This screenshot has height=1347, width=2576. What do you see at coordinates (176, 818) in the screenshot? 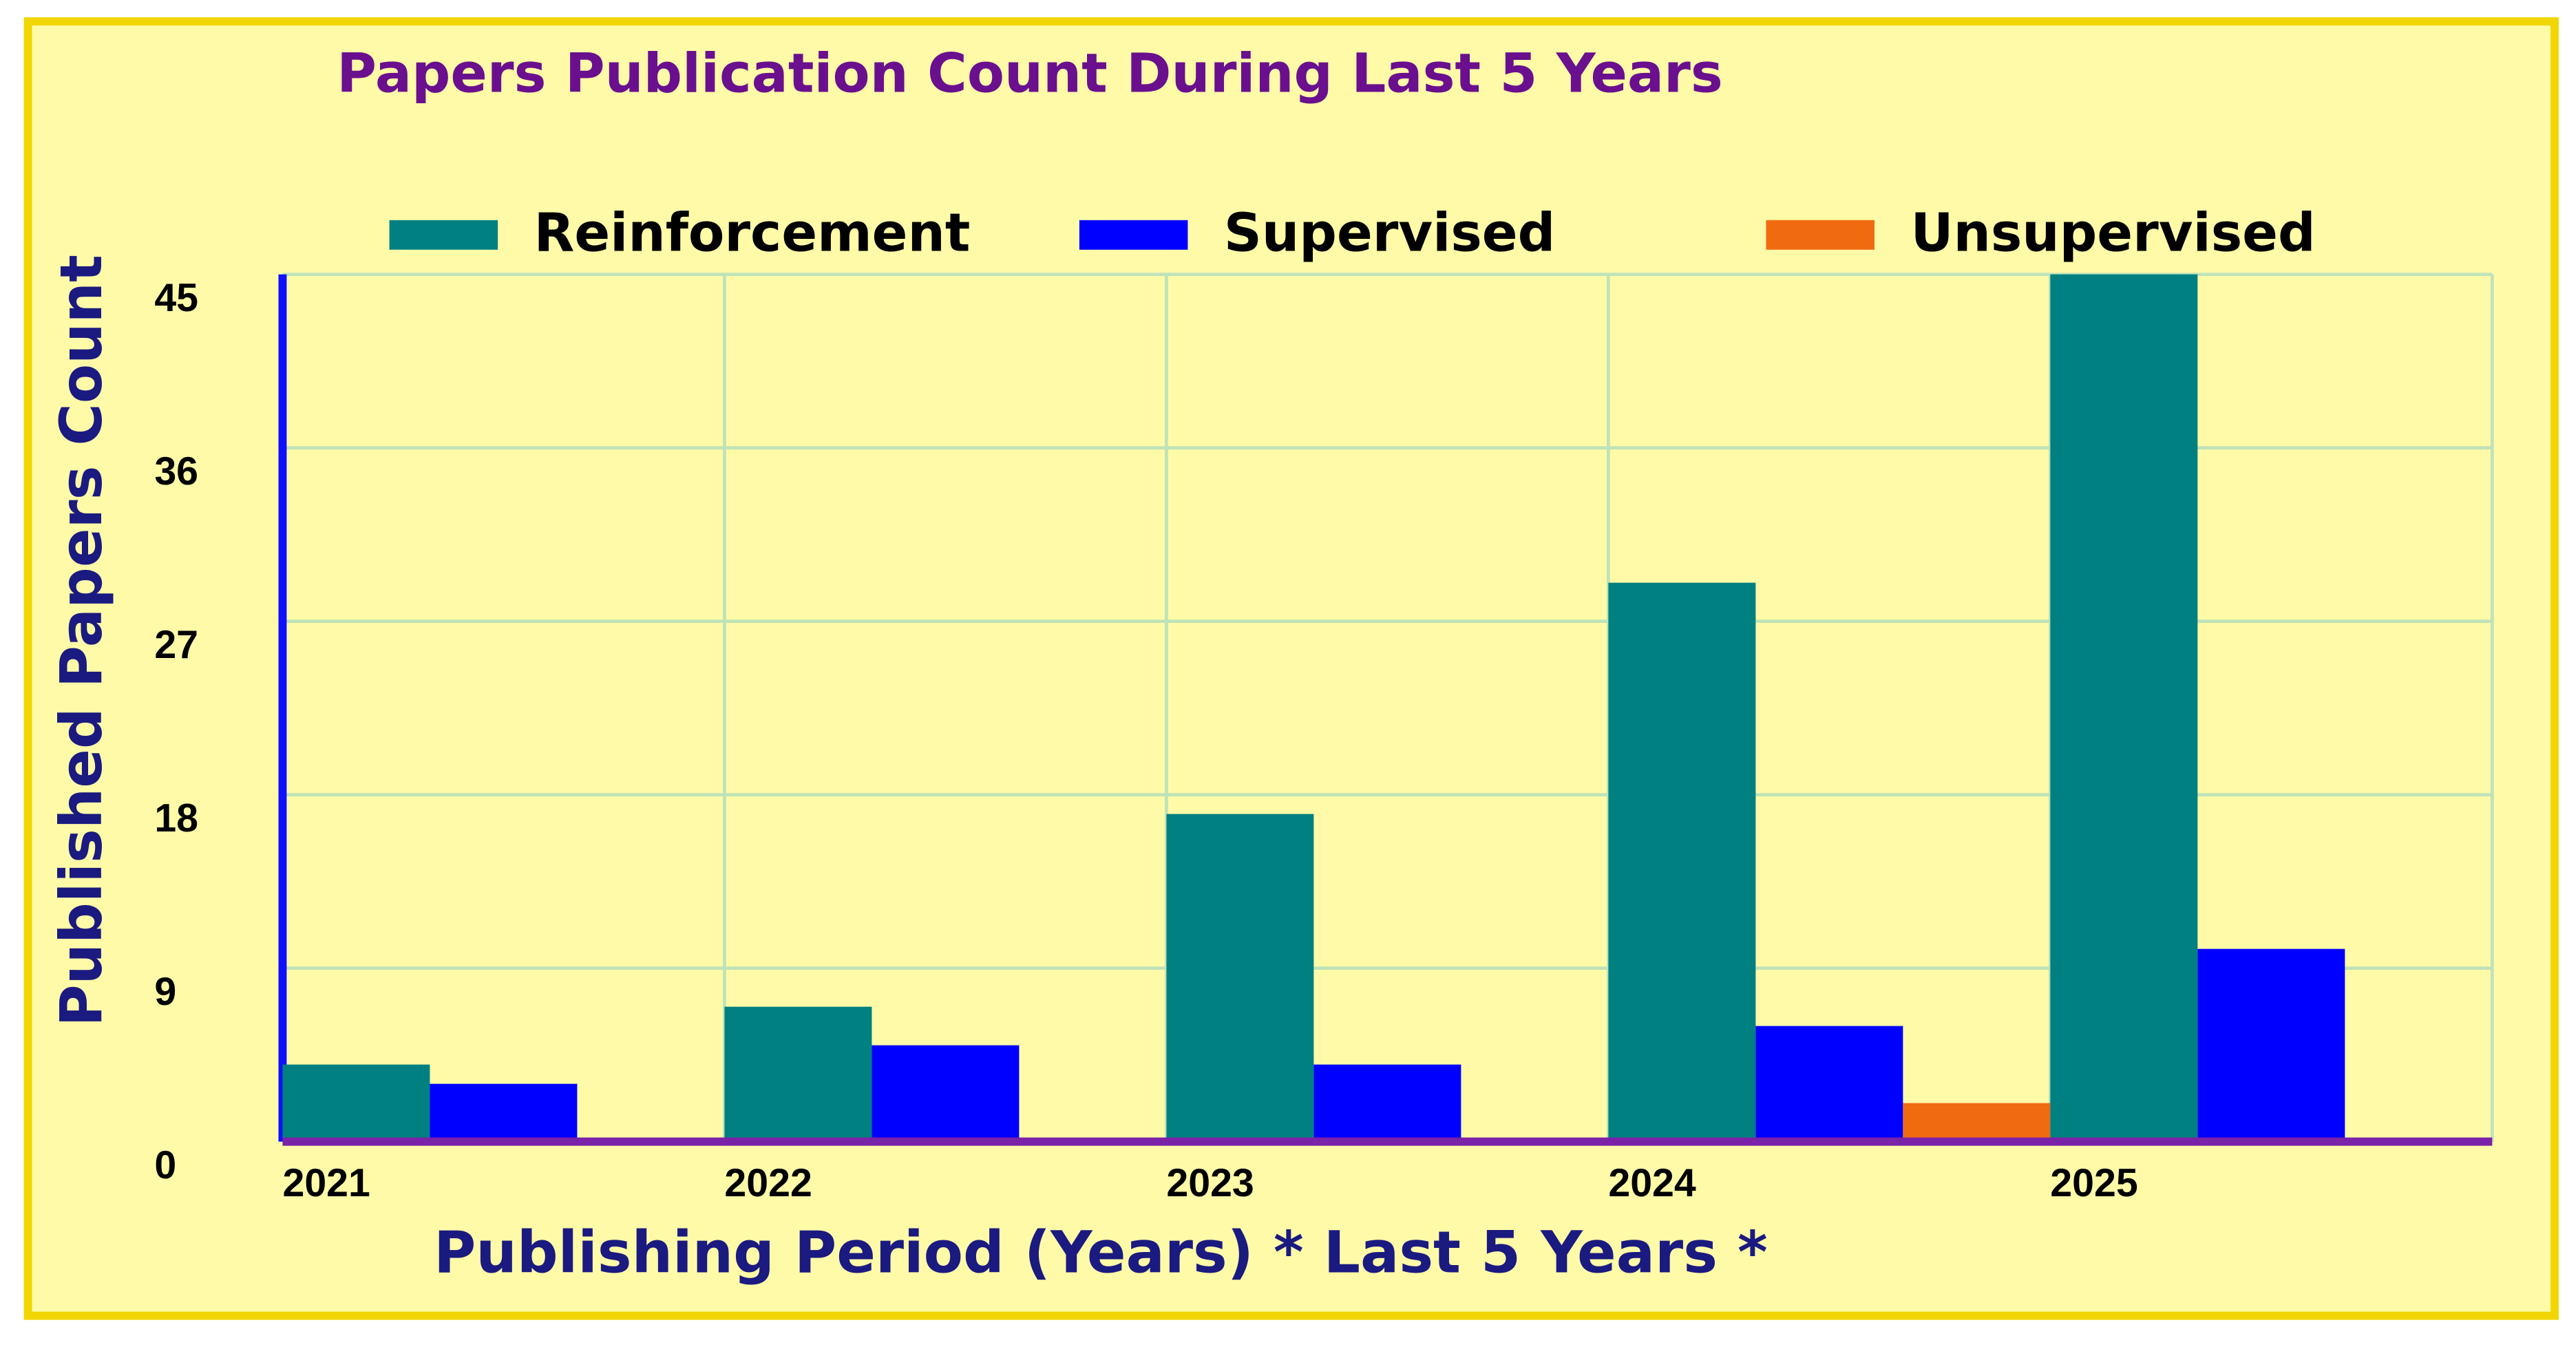
I see `y-tick-label: 18` at bounding box center [176, 818].